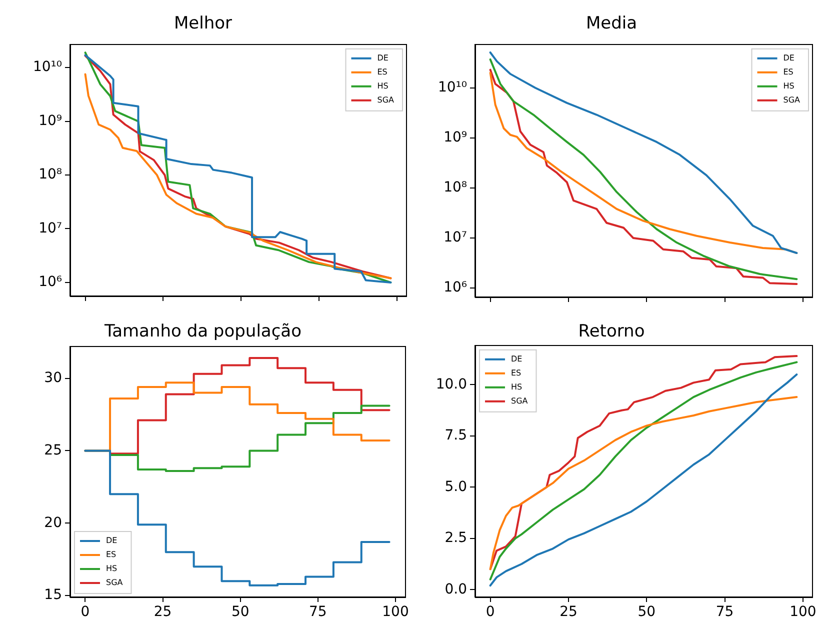  Describe the element at coordinates (451, 384) in the screenshot. I see `y-tick-label: 10.0` at that location.